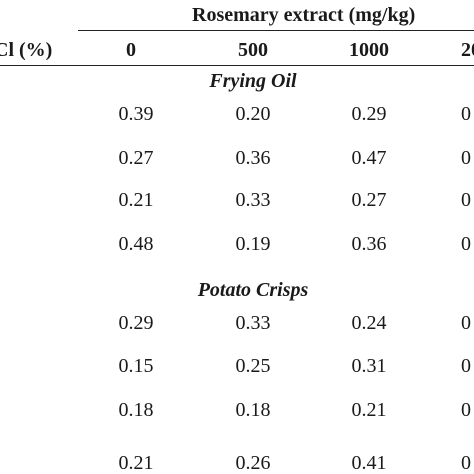 The image size is (474, 474). Describe the element at coordinates (253, 50) in the screenshot. I see `column-header-1: 500` at that location.